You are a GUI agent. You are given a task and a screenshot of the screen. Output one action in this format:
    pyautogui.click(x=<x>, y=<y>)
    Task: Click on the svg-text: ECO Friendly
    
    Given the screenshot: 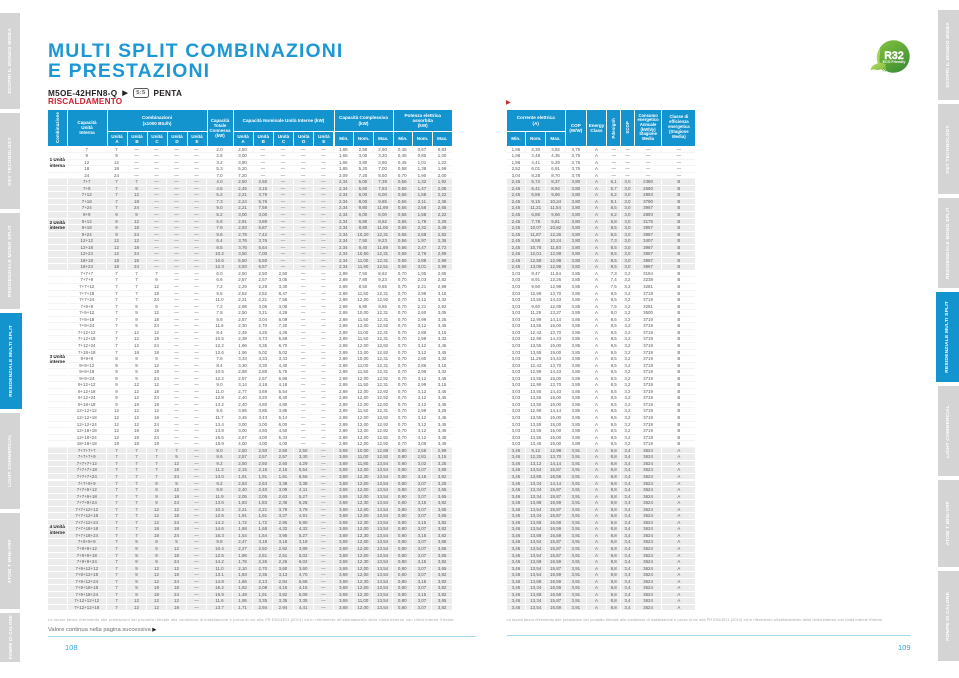 What is the action you would take?
    pyautogui.click(x=894, y=62)
    